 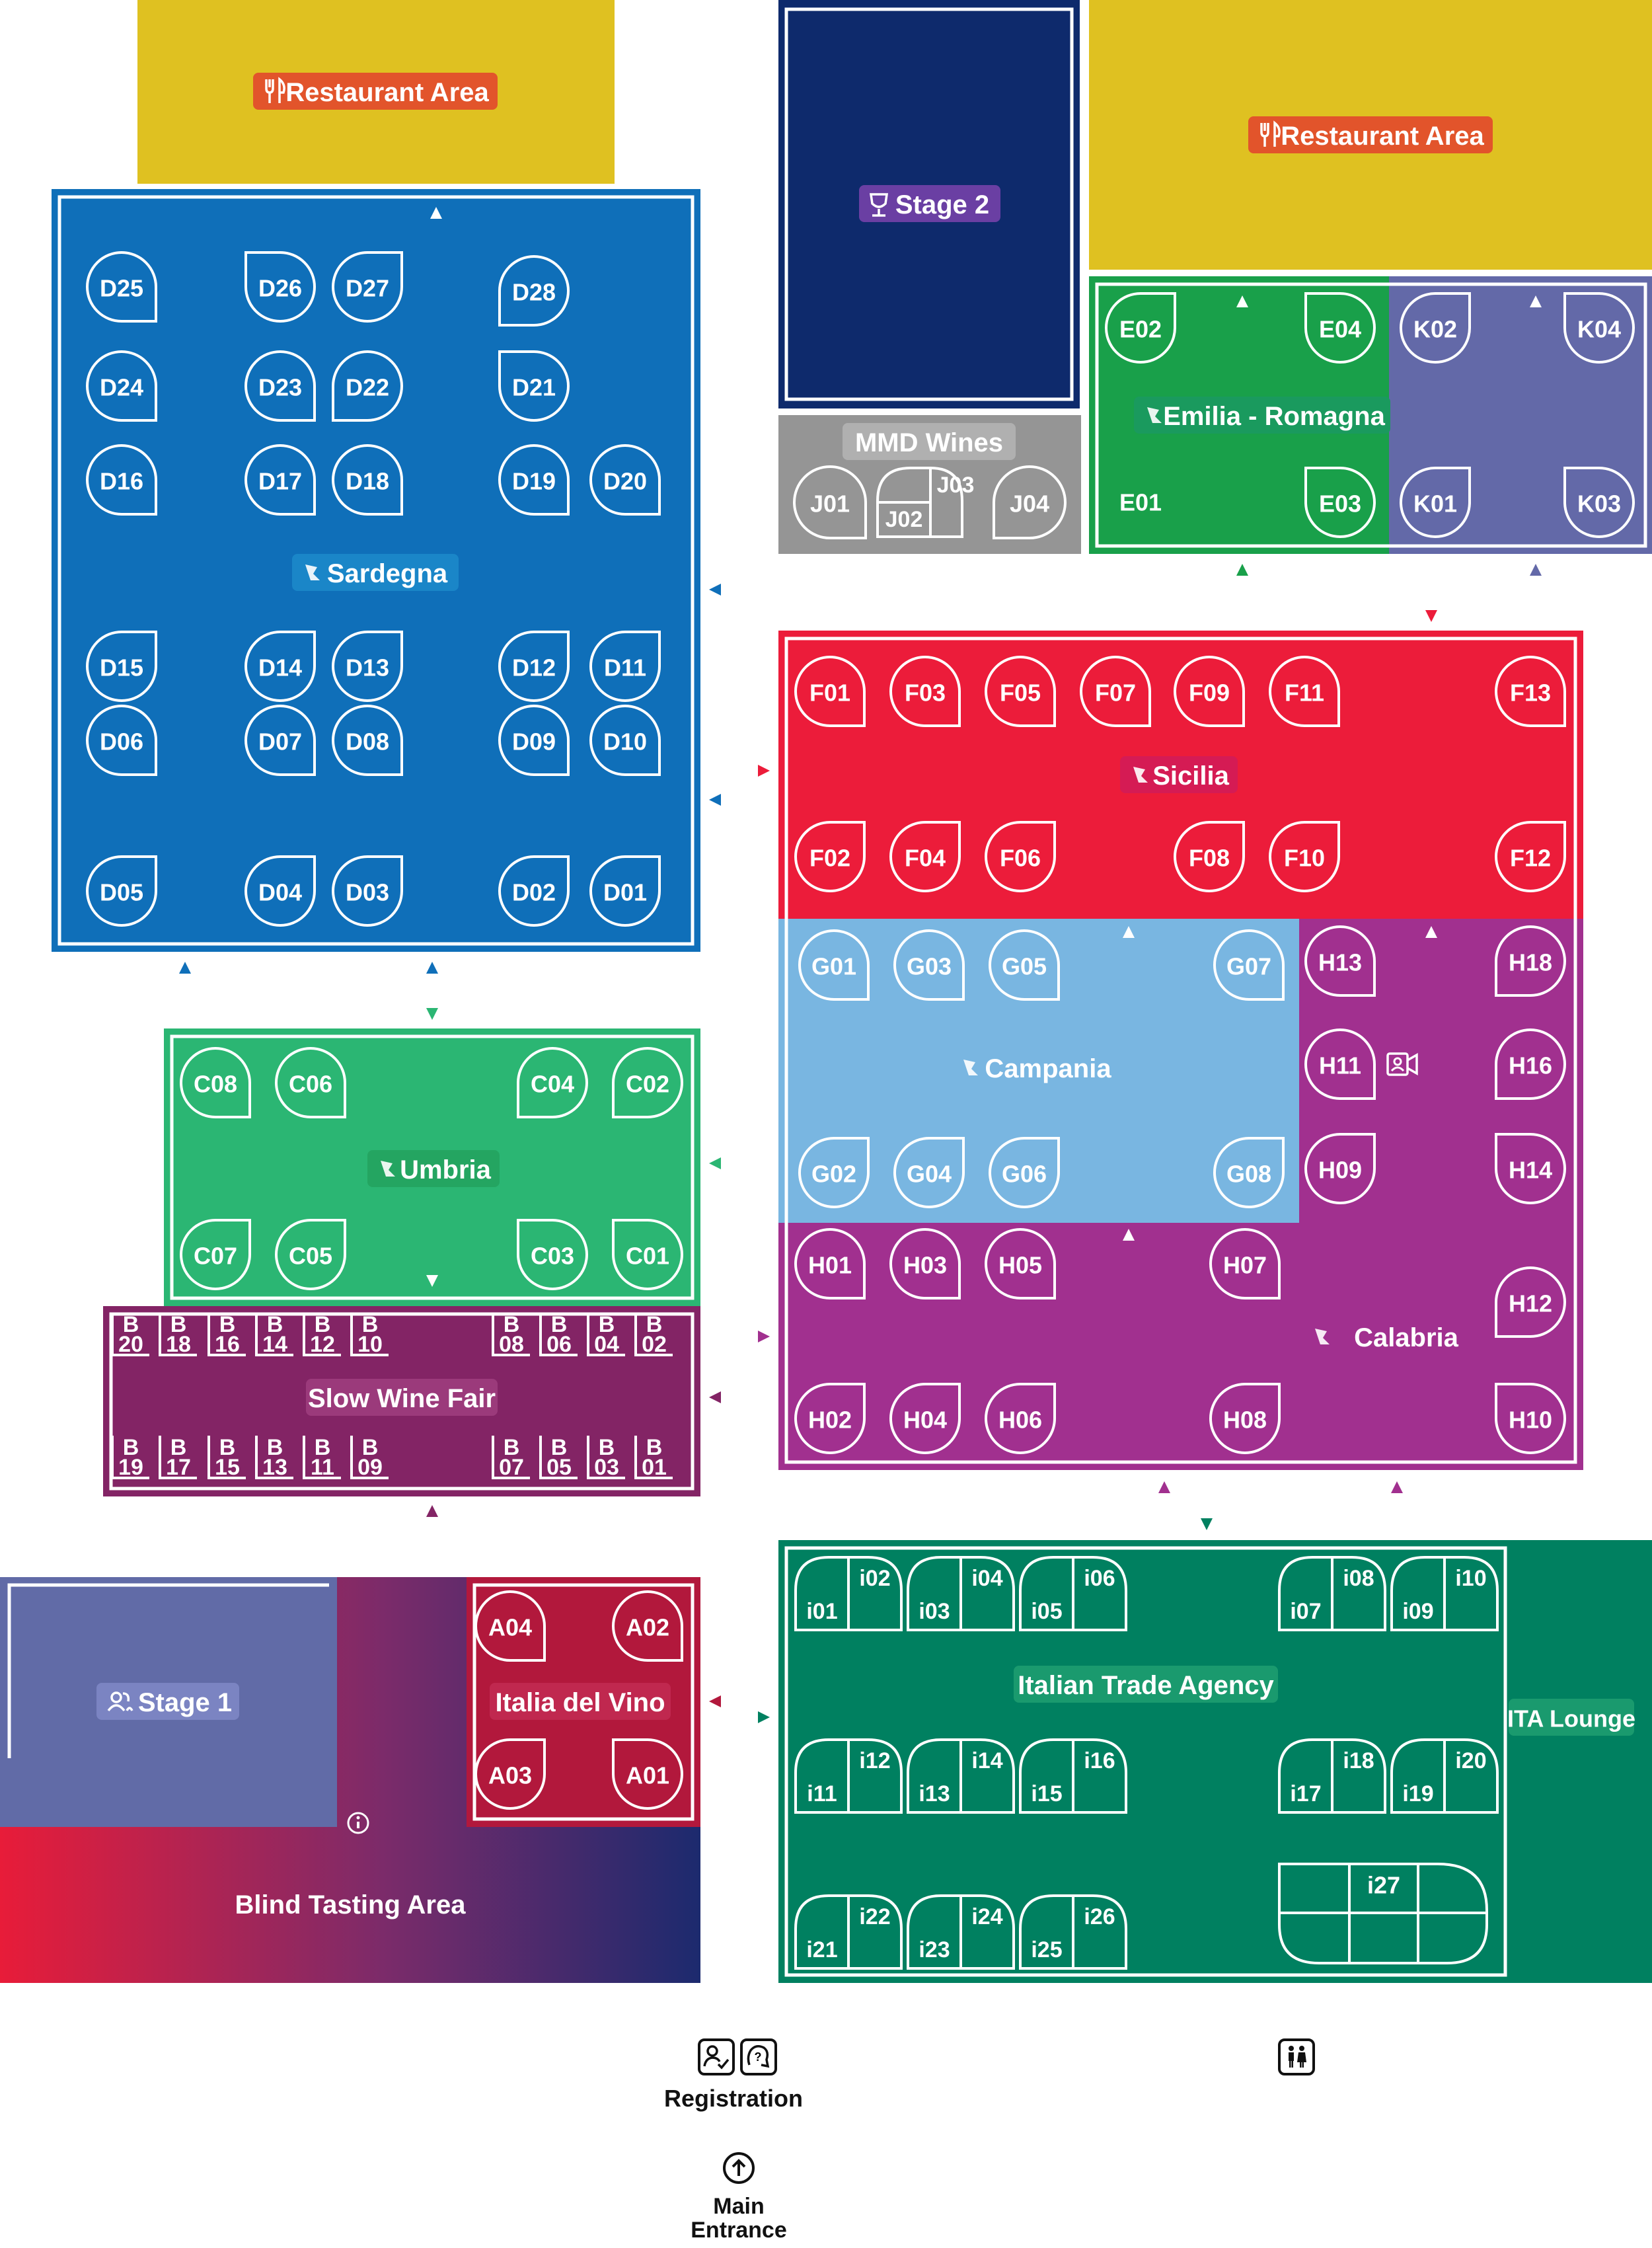 What do you see at coordinates (739, 2168) in the screenshot?
I see `main-entrance-icon` at bounding box center [739, 2168].